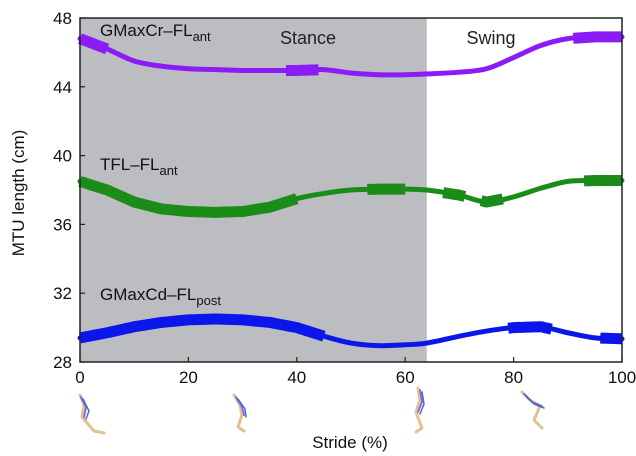 The height and width of the screenshot is (456, 636). Describe the element at coordinates (62, 87) in the screenshot. I see `y-tick-label: 44` at that location.